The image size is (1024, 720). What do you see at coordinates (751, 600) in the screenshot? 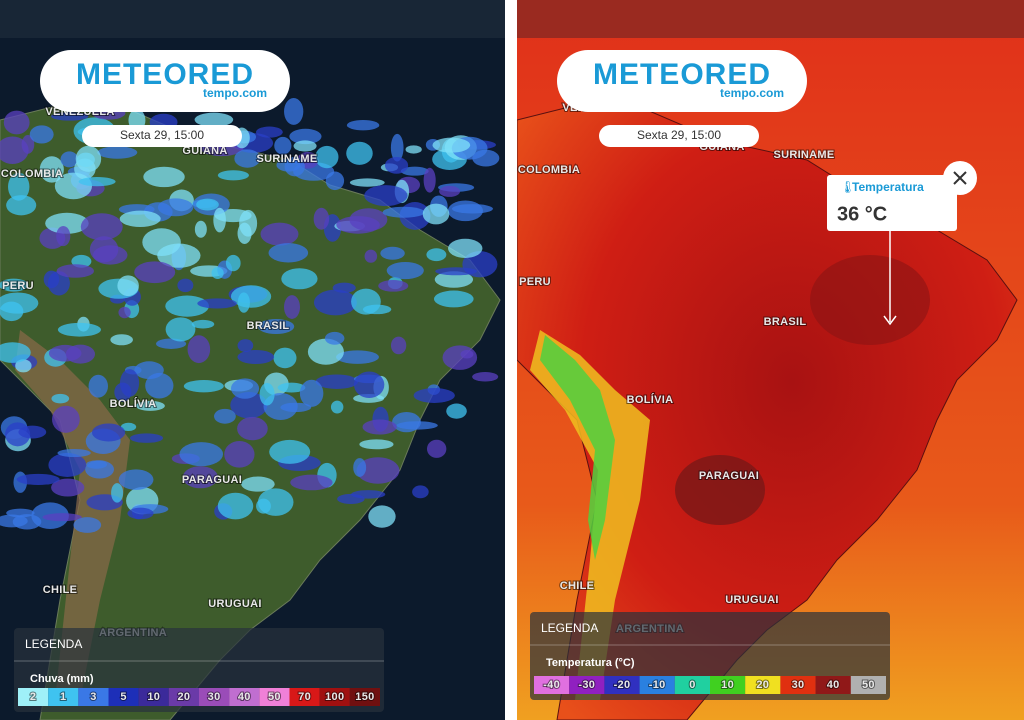
I see `country-label: URUGUAI` at bounding box center [751, 600].